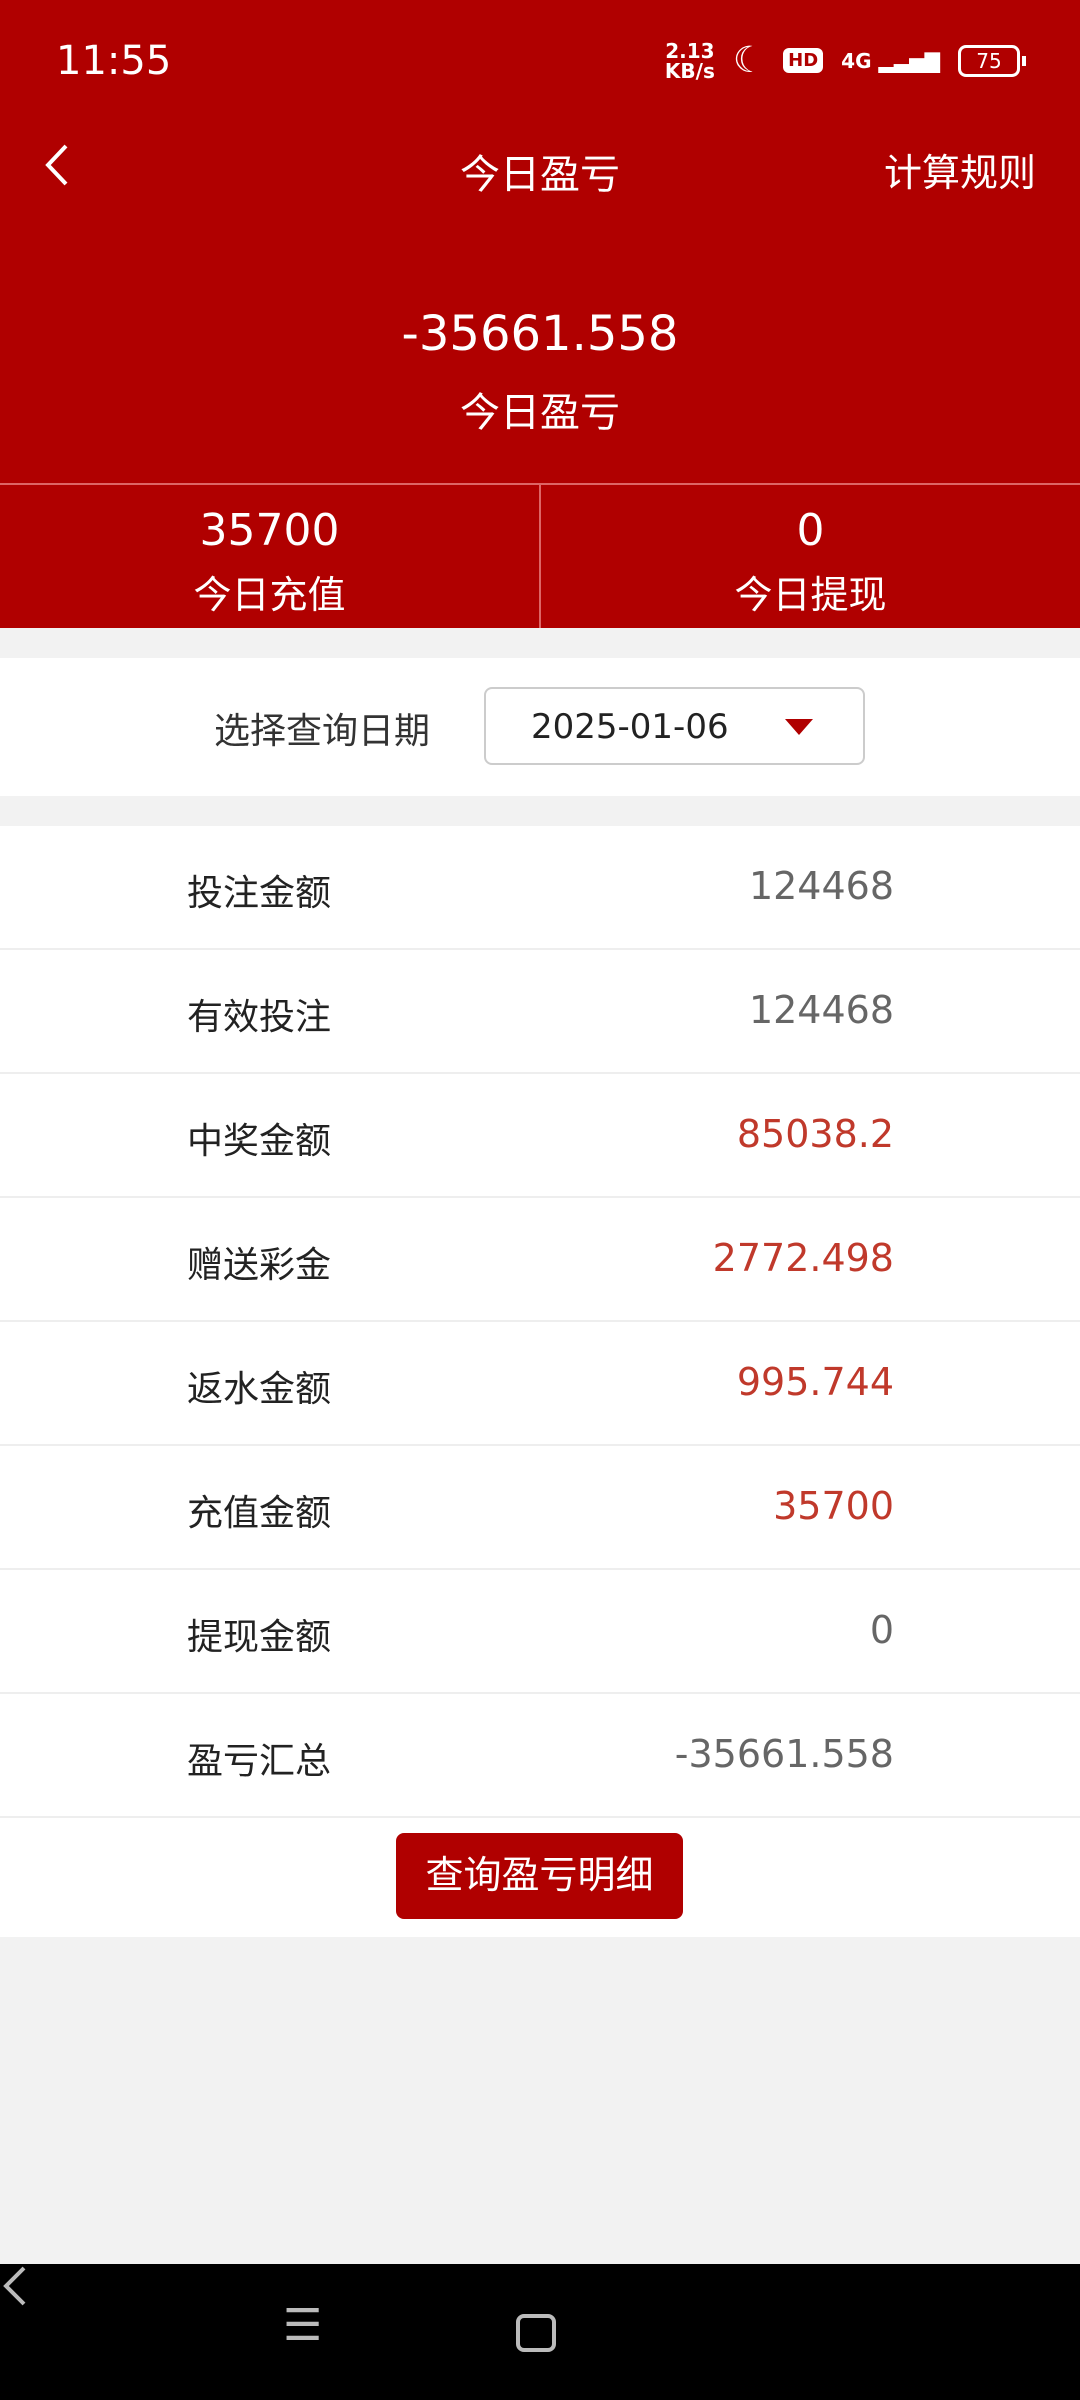 The image size is (1080, 2400). What do you see at coordinates (799, 727) in the screenshot?
I see `caret-down-icon` at bounding box center [799, 727].